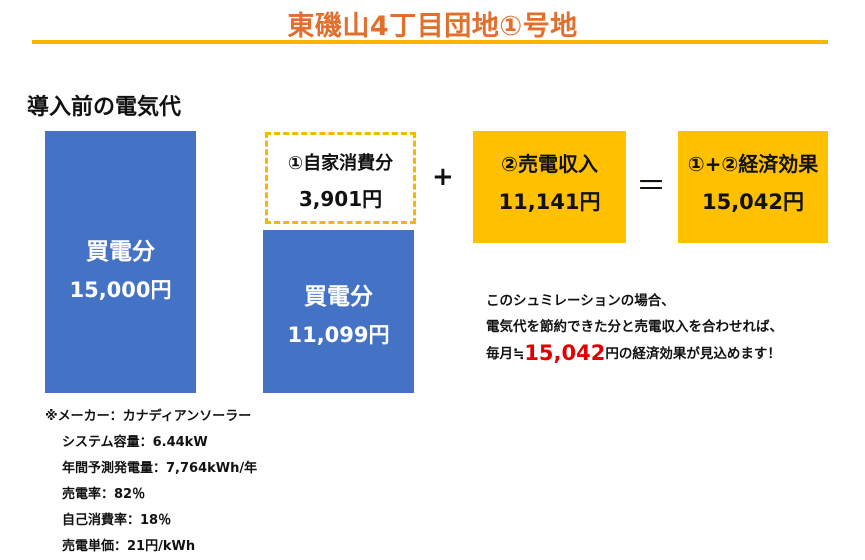 The width and height of the screenshot is (865, 560). I want to click on title-underline, so click(430, 42).